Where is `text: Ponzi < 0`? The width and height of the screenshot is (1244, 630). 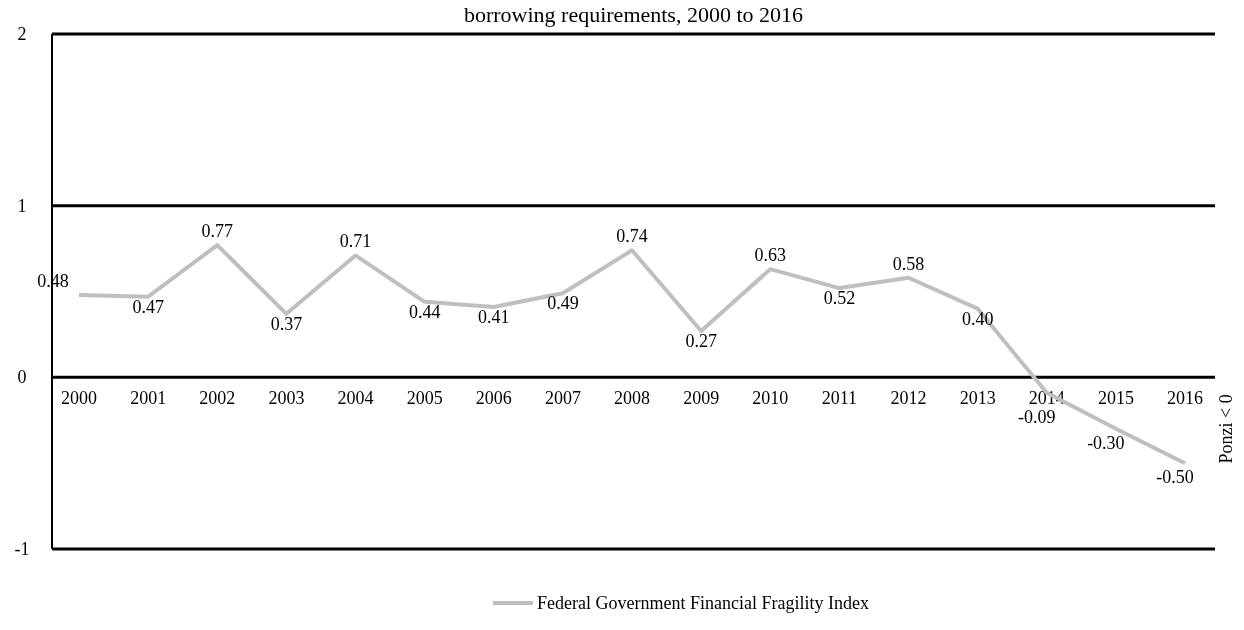
text: Ponzi < 0 is located at coordinates (1226, 429).